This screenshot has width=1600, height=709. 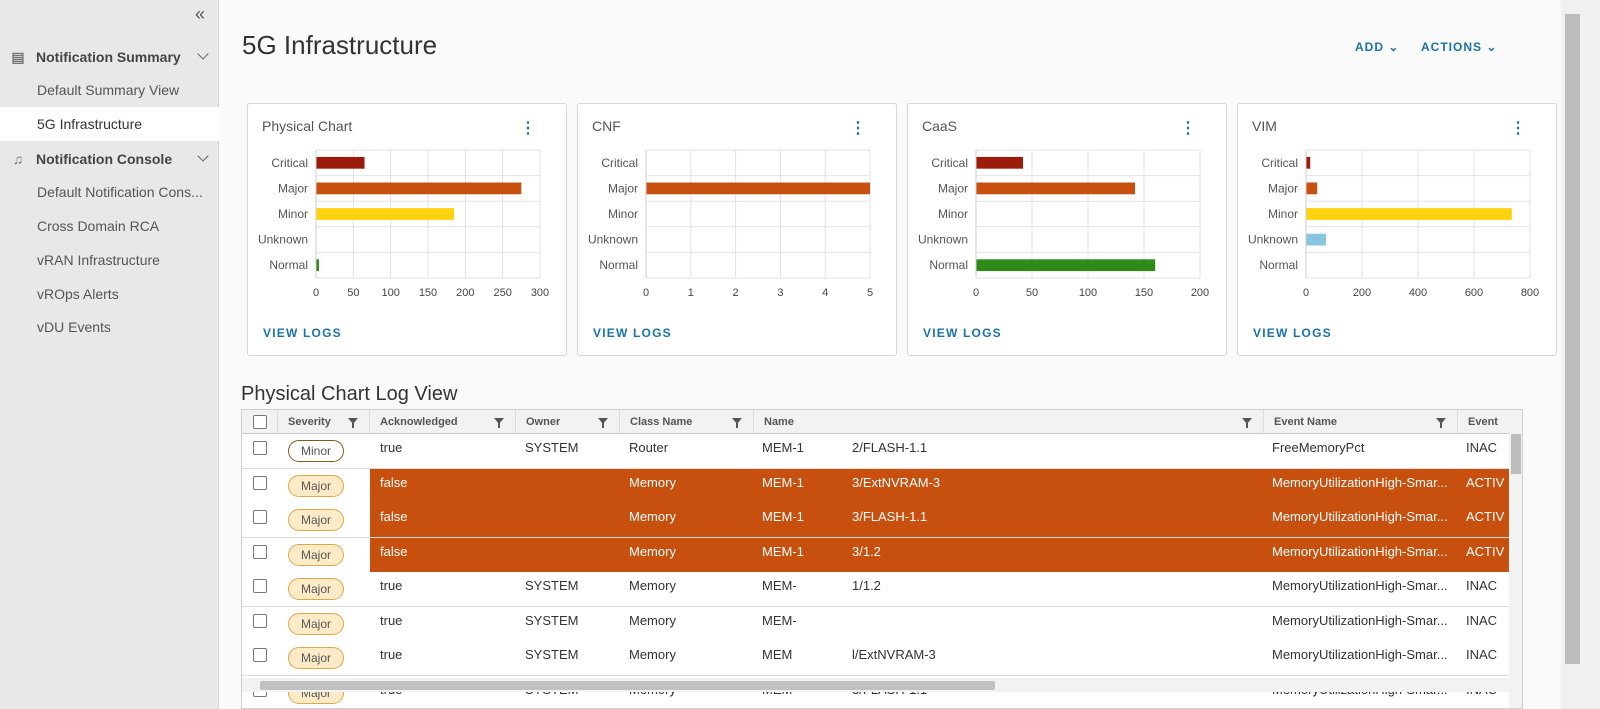 I want to click on sidebar-item-vdu-events: vDU Events, so click(x=74, y=327).